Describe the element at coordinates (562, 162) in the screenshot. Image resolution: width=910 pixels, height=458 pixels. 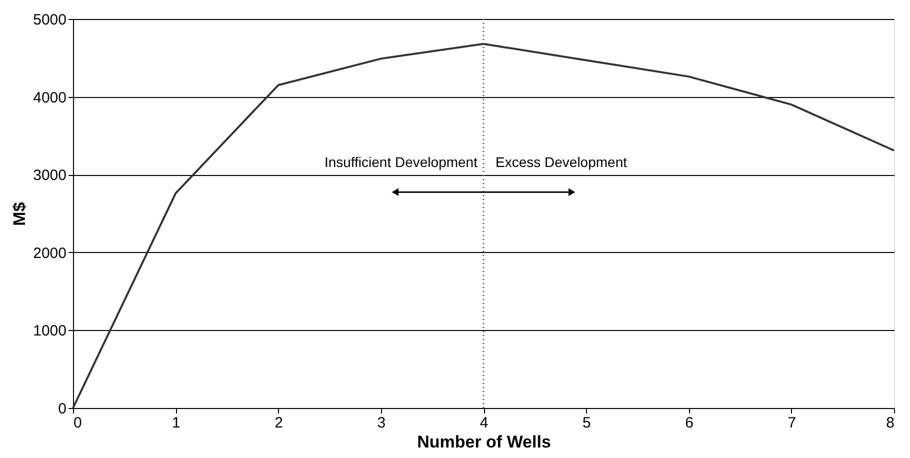
I see `annotation: Excess Development` at that location.